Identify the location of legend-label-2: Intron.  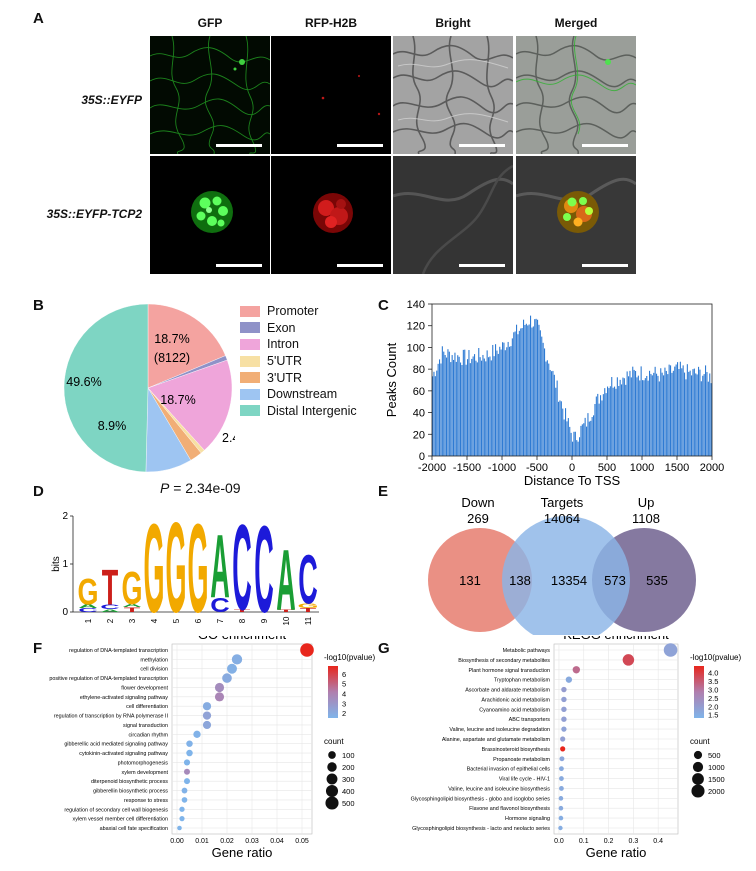
(283, 344).